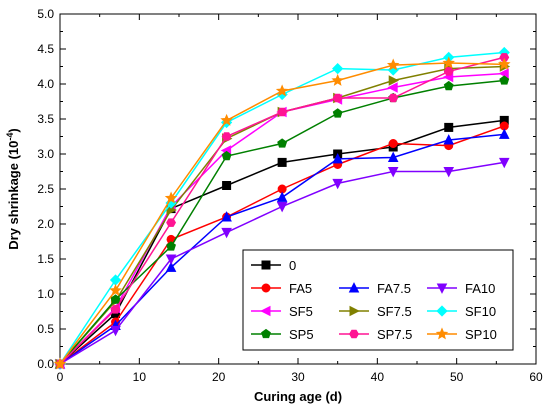 This screenshot has width=550, height=411. I want to click on y-tick-label: 2.5, so click(45, 189).